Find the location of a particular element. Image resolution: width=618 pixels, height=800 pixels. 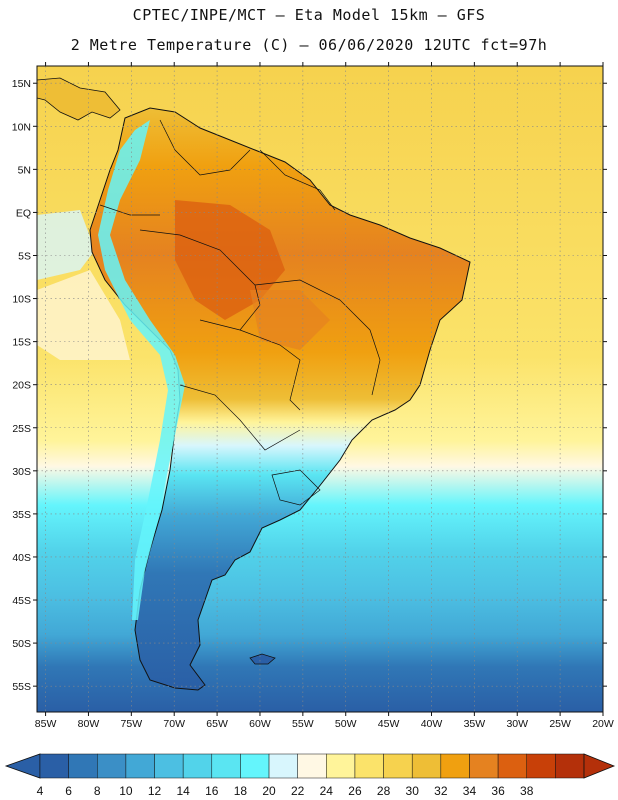

lat-label: 10N is located at coordinates (21, 127).